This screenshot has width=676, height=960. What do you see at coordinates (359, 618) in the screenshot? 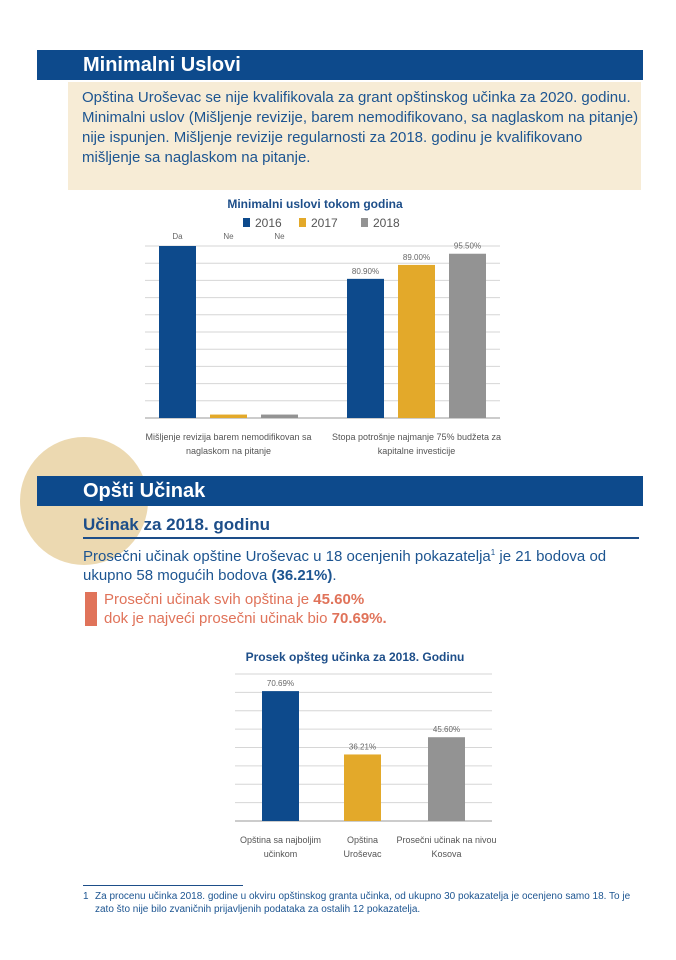
I see `callout-max-value: 70.69%.` at bounding box center [359, 618].